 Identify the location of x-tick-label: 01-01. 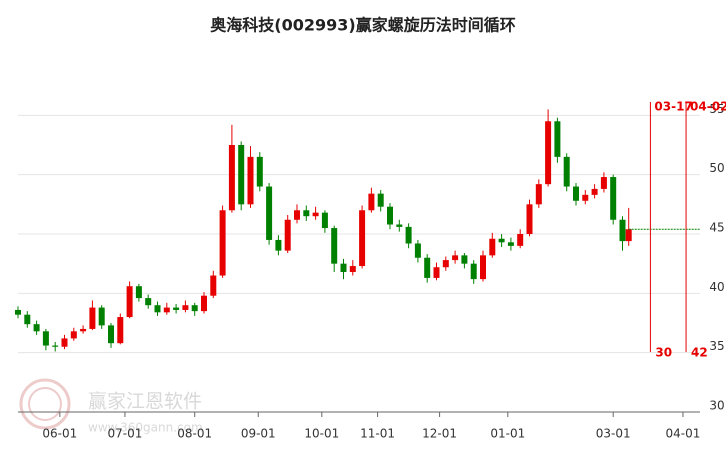
(507, 434).